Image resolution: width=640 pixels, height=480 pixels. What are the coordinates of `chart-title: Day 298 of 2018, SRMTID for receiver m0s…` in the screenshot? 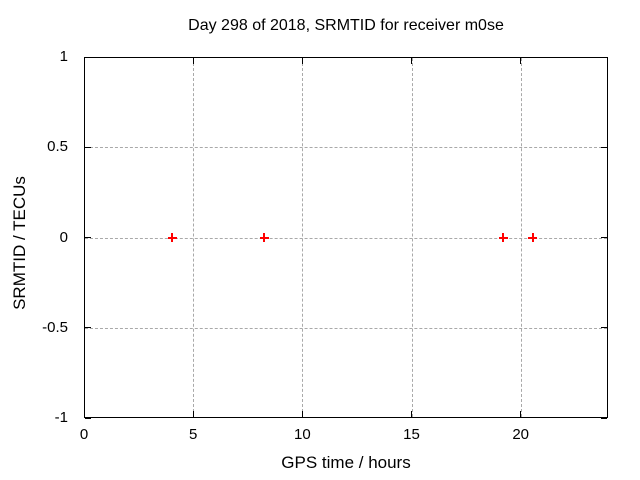 It's located at (346, 25).